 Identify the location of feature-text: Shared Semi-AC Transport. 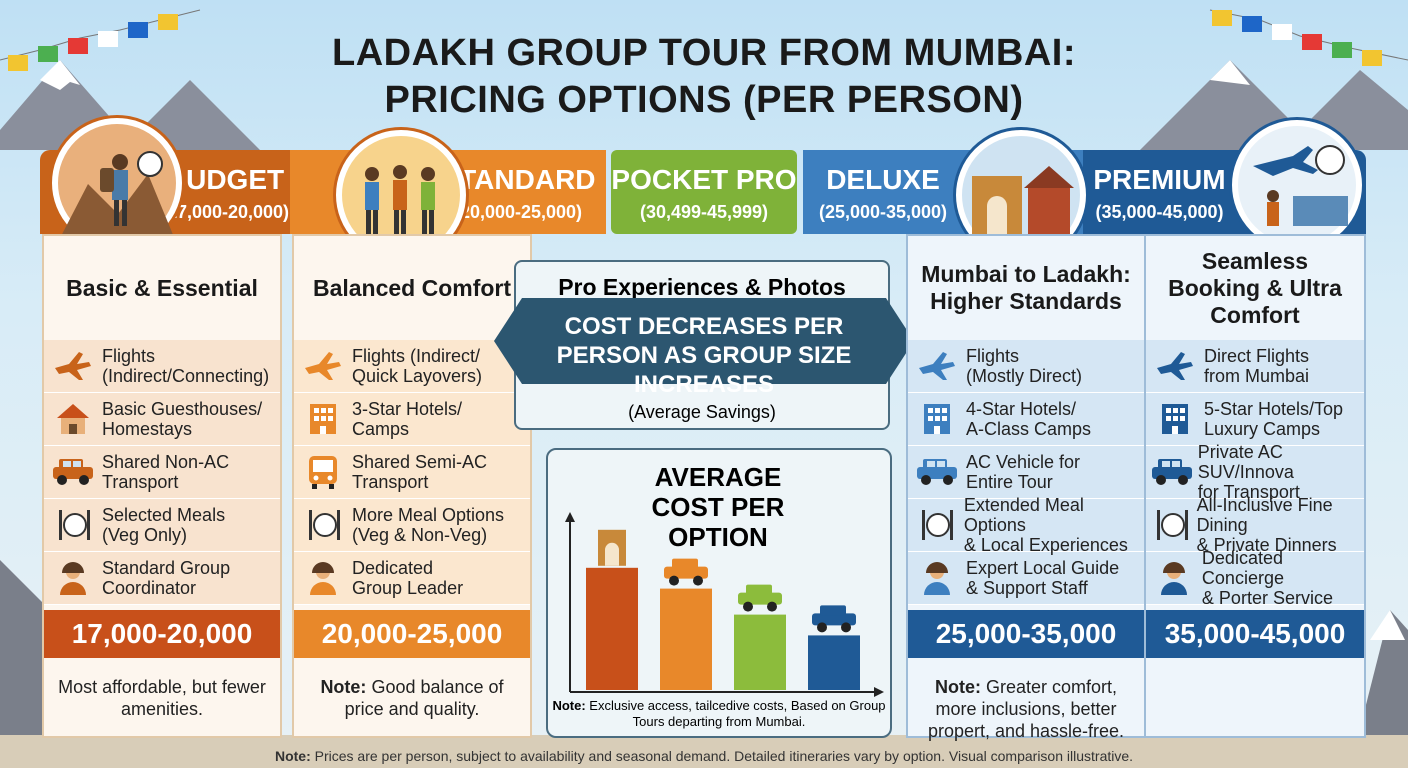
(419, 472).